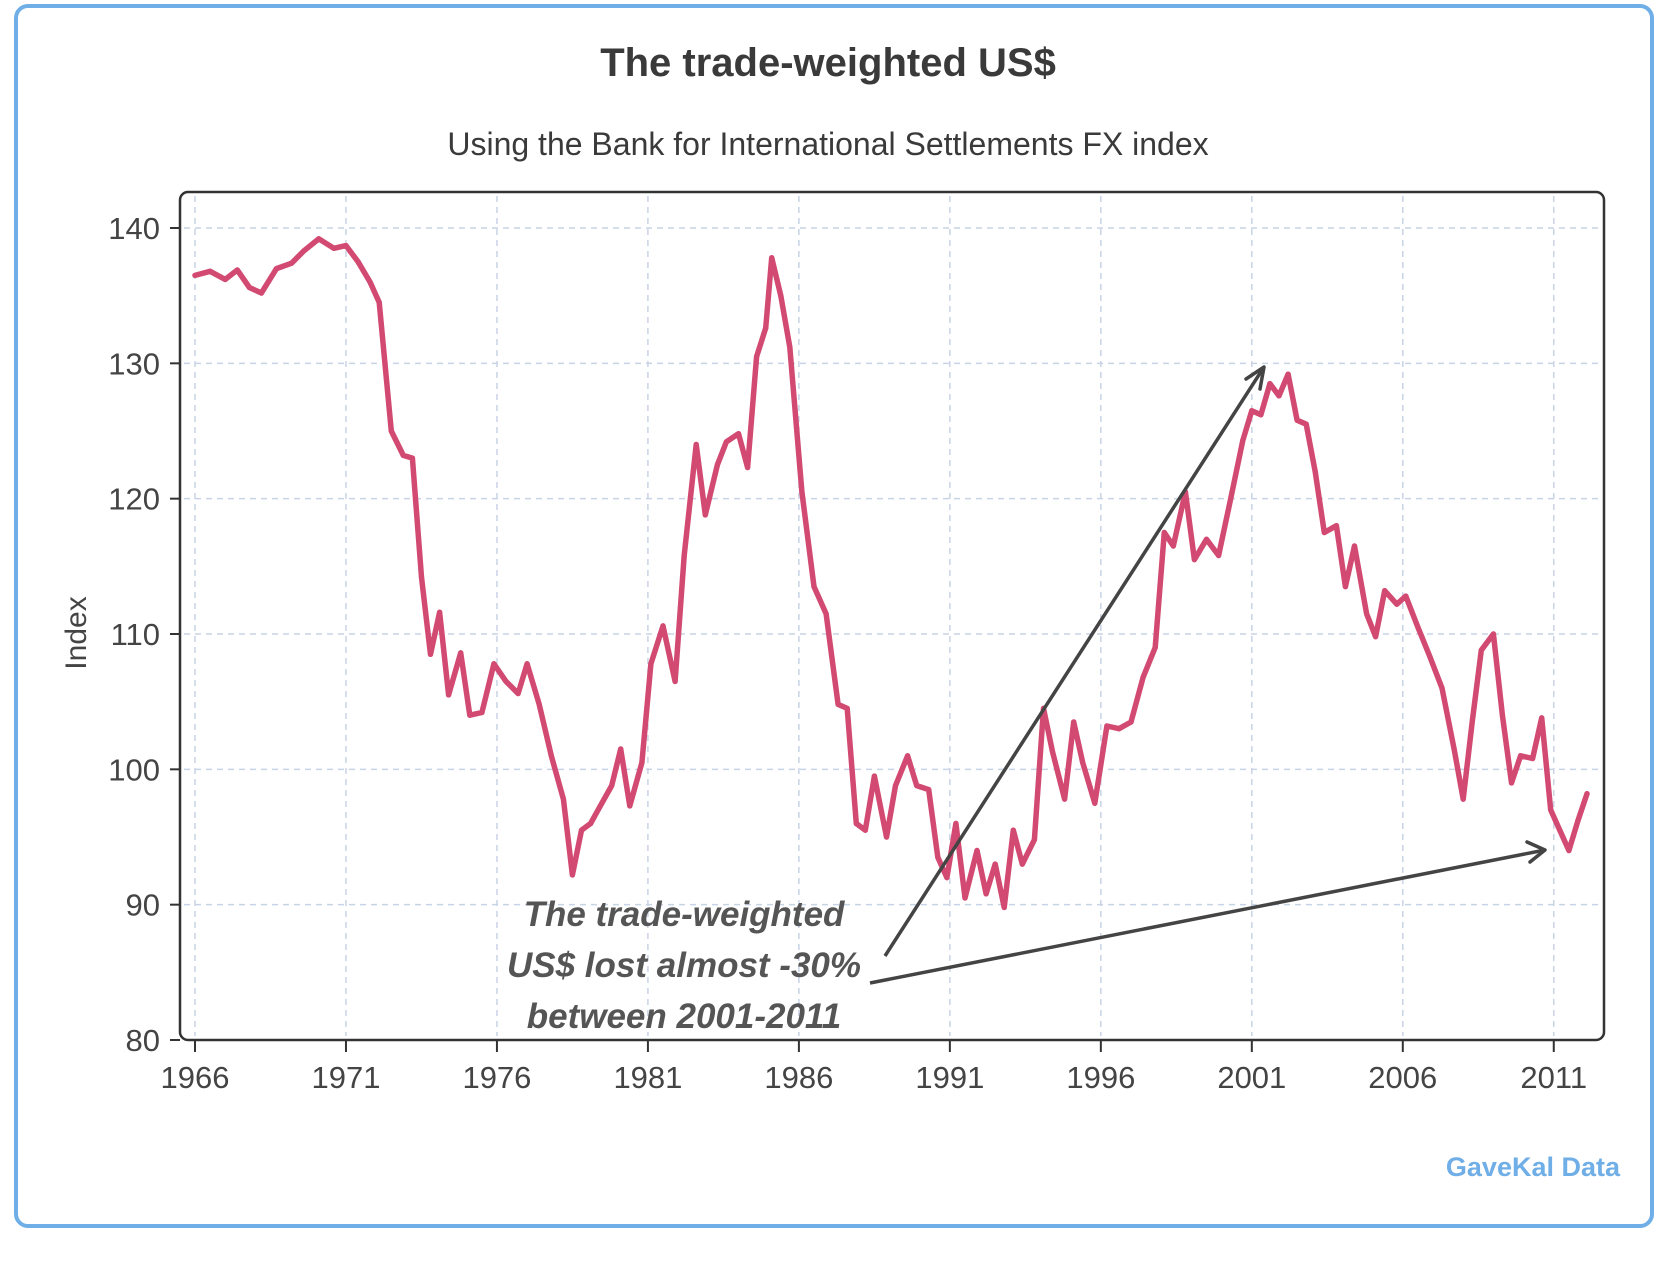 This screenshot has height=1266, width=1671. Describe the element at coordinates (1251, 1077) in the screenshot. I see `x-tick-label: 2001` at that location.